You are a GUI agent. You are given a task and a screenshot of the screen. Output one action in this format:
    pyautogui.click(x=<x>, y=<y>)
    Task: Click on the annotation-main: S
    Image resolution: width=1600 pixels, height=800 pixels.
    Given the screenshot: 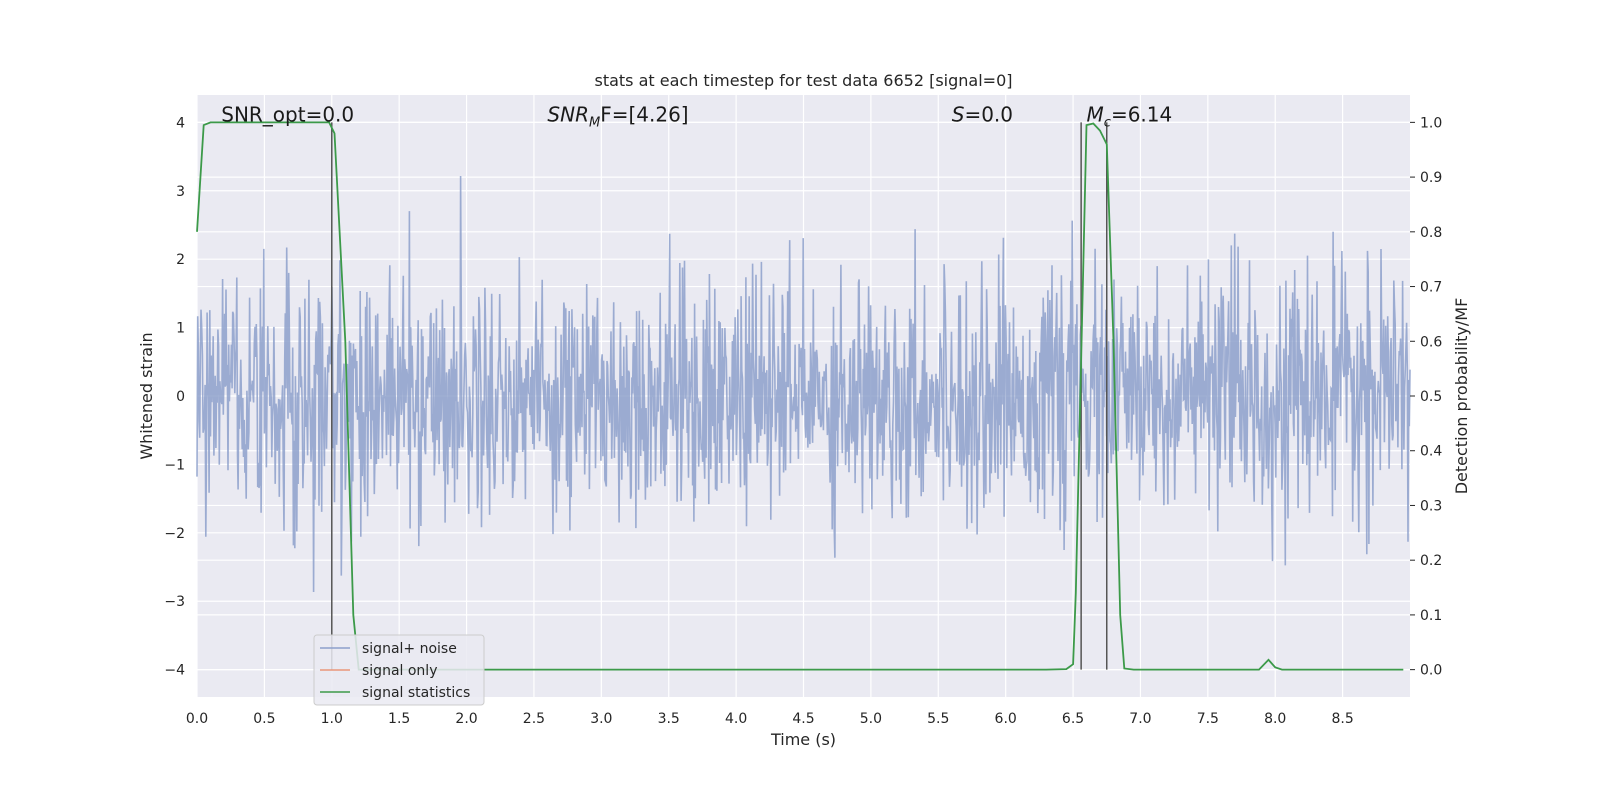 What is the action you would take?
    pyautogui.click(x=958, y=114)
    